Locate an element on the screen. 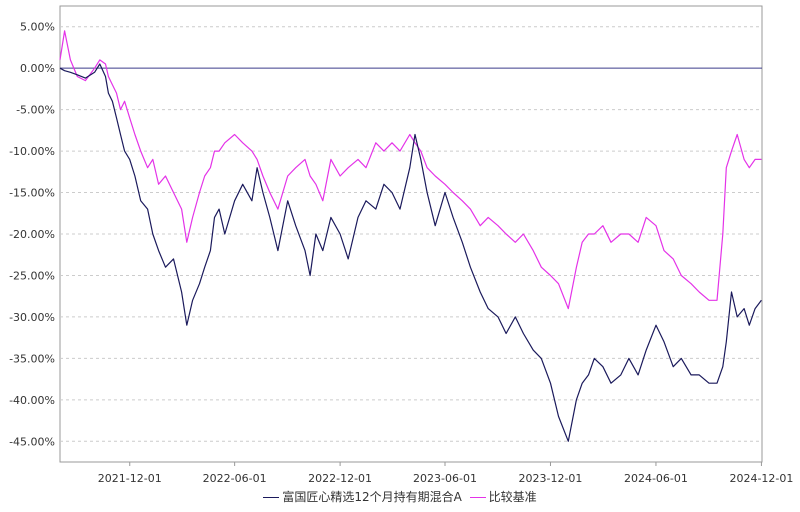 Image resolution: width=800 pixels, height=512 pixels. legend-item-benchmark: 比较基准 is located at coordinates (503, 496).